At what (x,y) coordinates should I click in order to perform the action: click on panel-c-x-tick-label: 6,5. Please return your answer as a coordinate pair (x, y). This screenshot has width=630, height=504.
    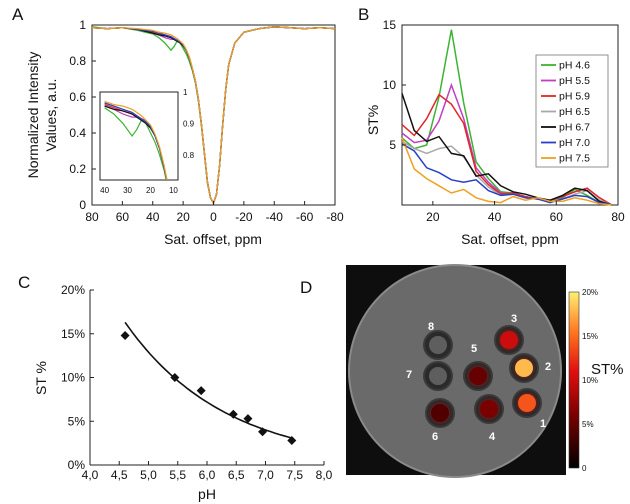
    Looking at the image, I should click on (236, 475).